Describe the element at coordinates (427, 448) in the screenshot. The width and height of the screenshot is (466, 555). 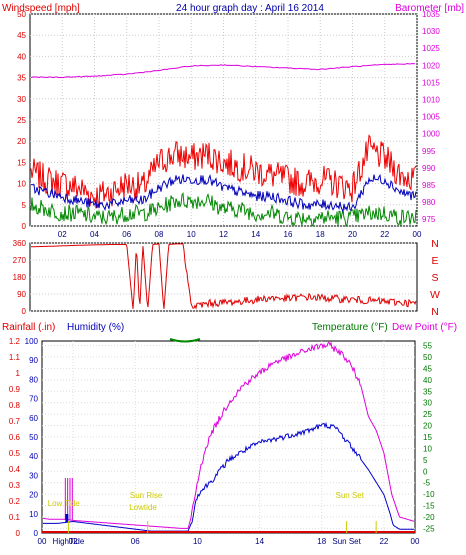
I see `temperature-tick-label: 10` at that location.